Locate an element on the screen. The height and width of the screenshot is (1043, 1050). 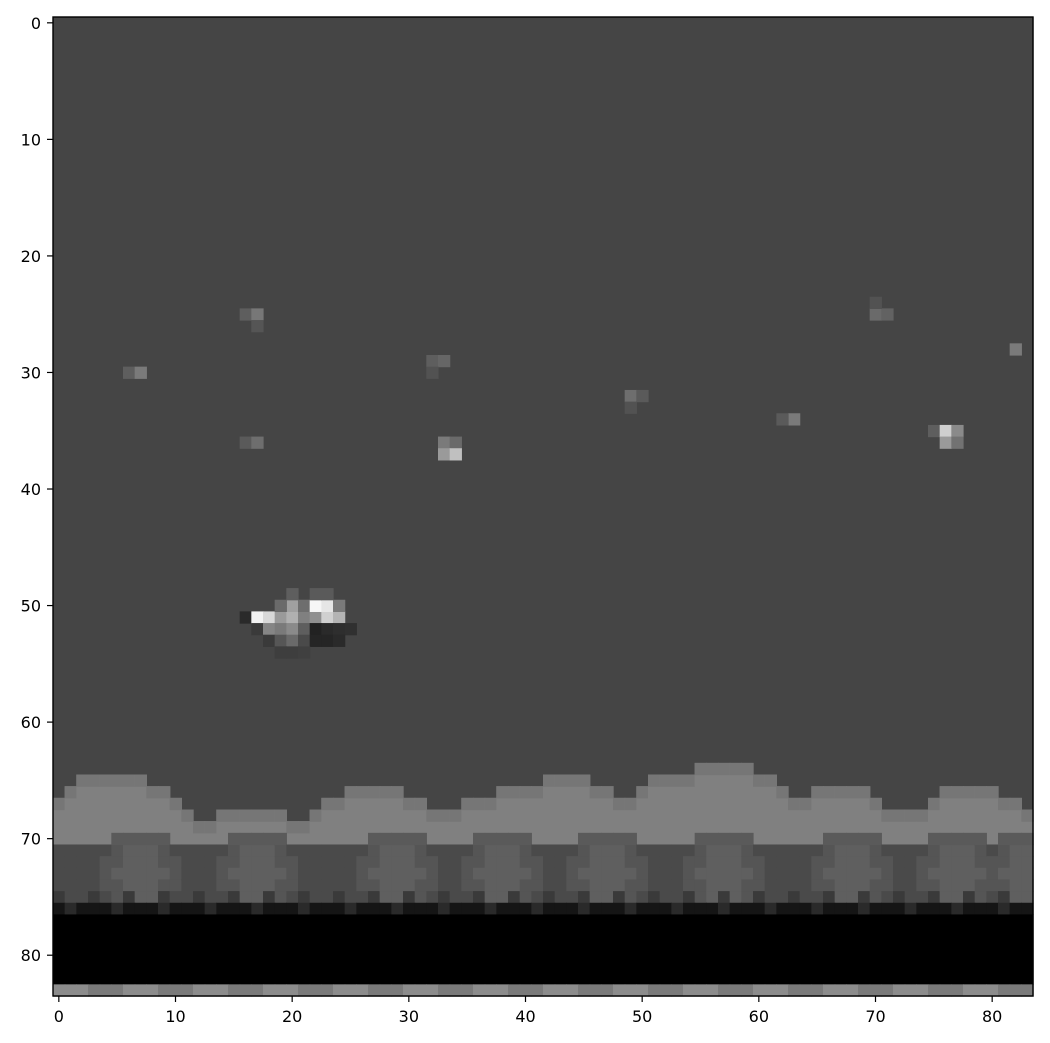
y-tick-label: 30 is located at coordinates (31, 372).